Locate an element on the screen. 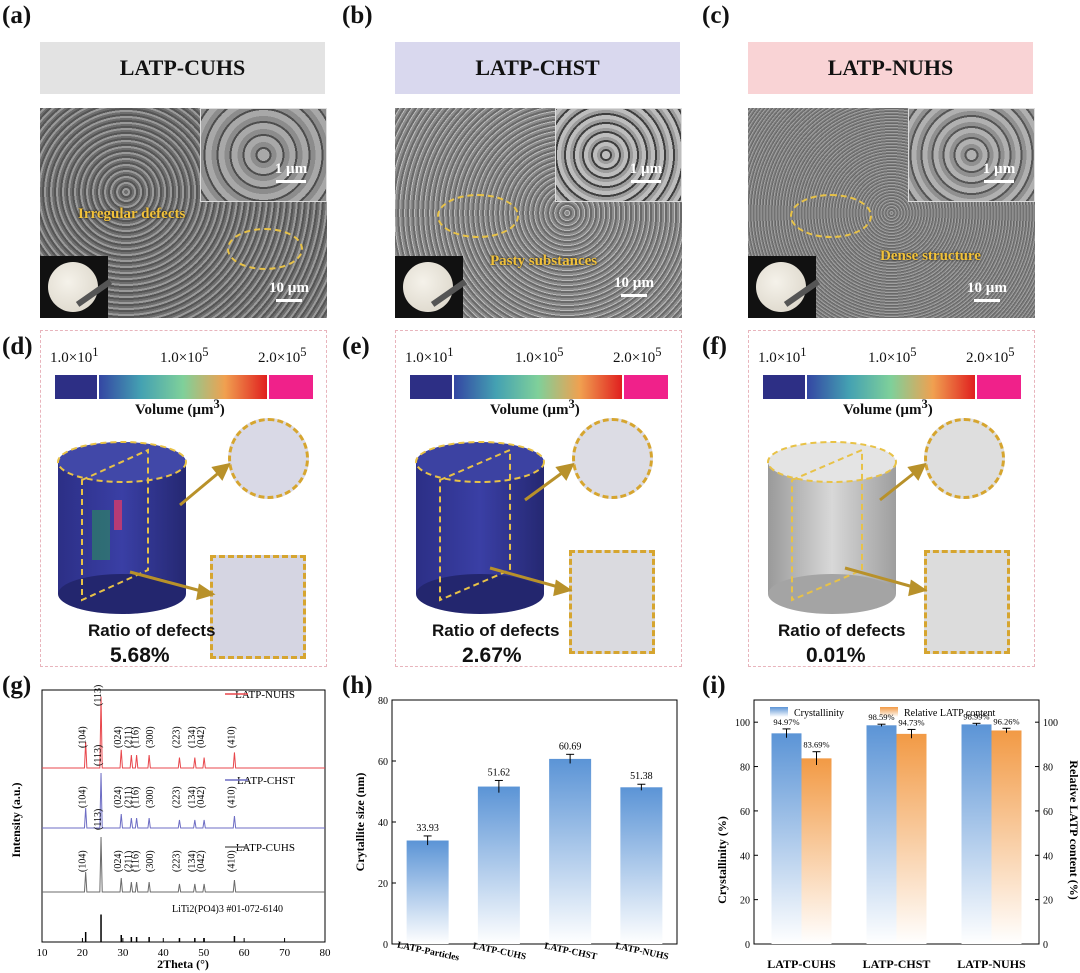 This screenshot has width=1080, height=973. xrd-xtick-label: 40 is located at coordinates (164, 953).